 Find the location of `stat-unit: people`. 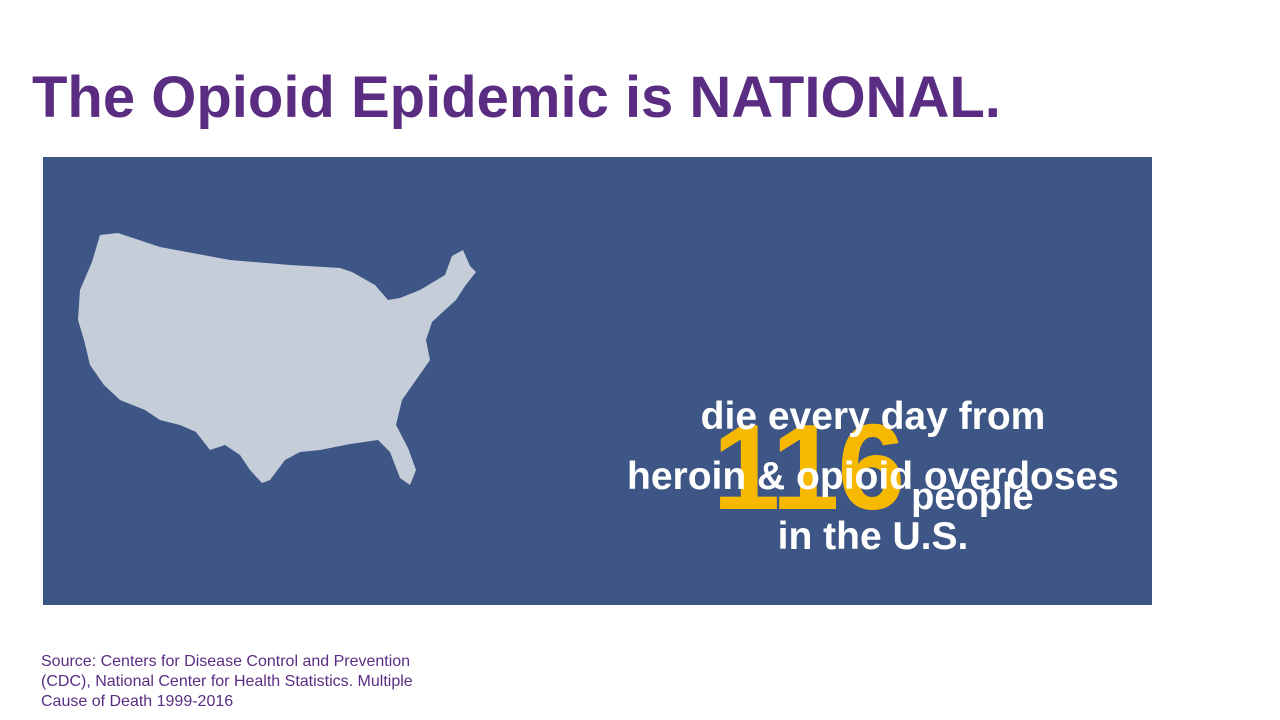

stat-unit: people is located at coordinates (972, 497).